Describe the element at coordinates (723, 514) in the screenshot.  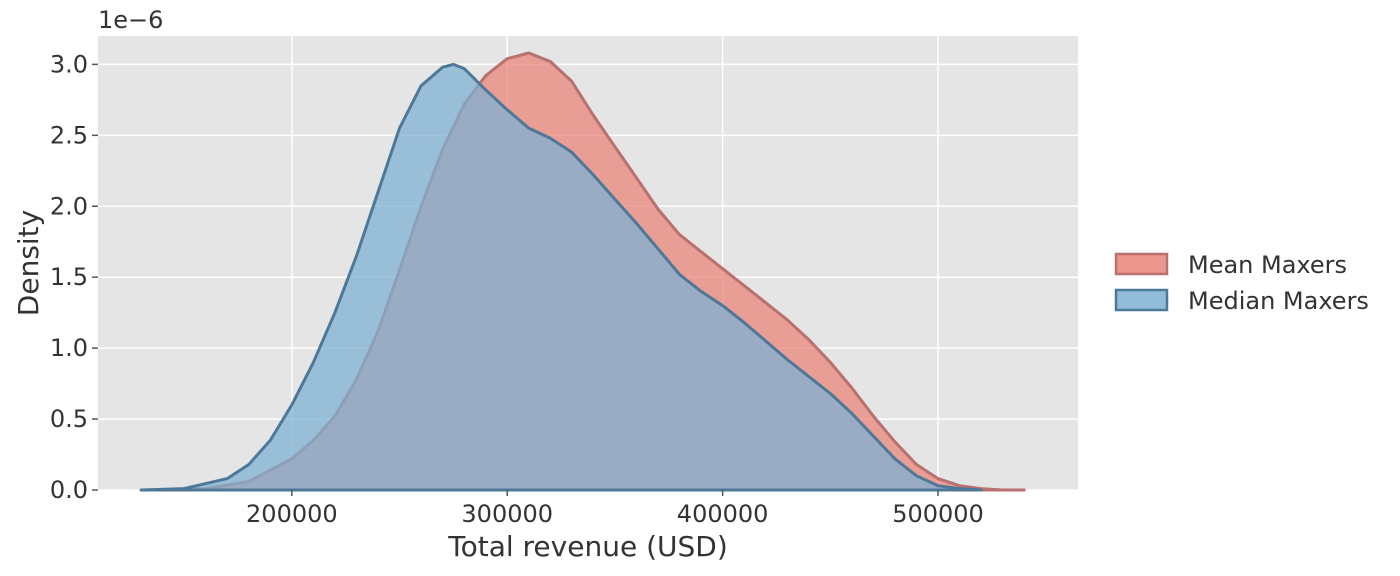
I see `x-tick-label: 400000` at that location.